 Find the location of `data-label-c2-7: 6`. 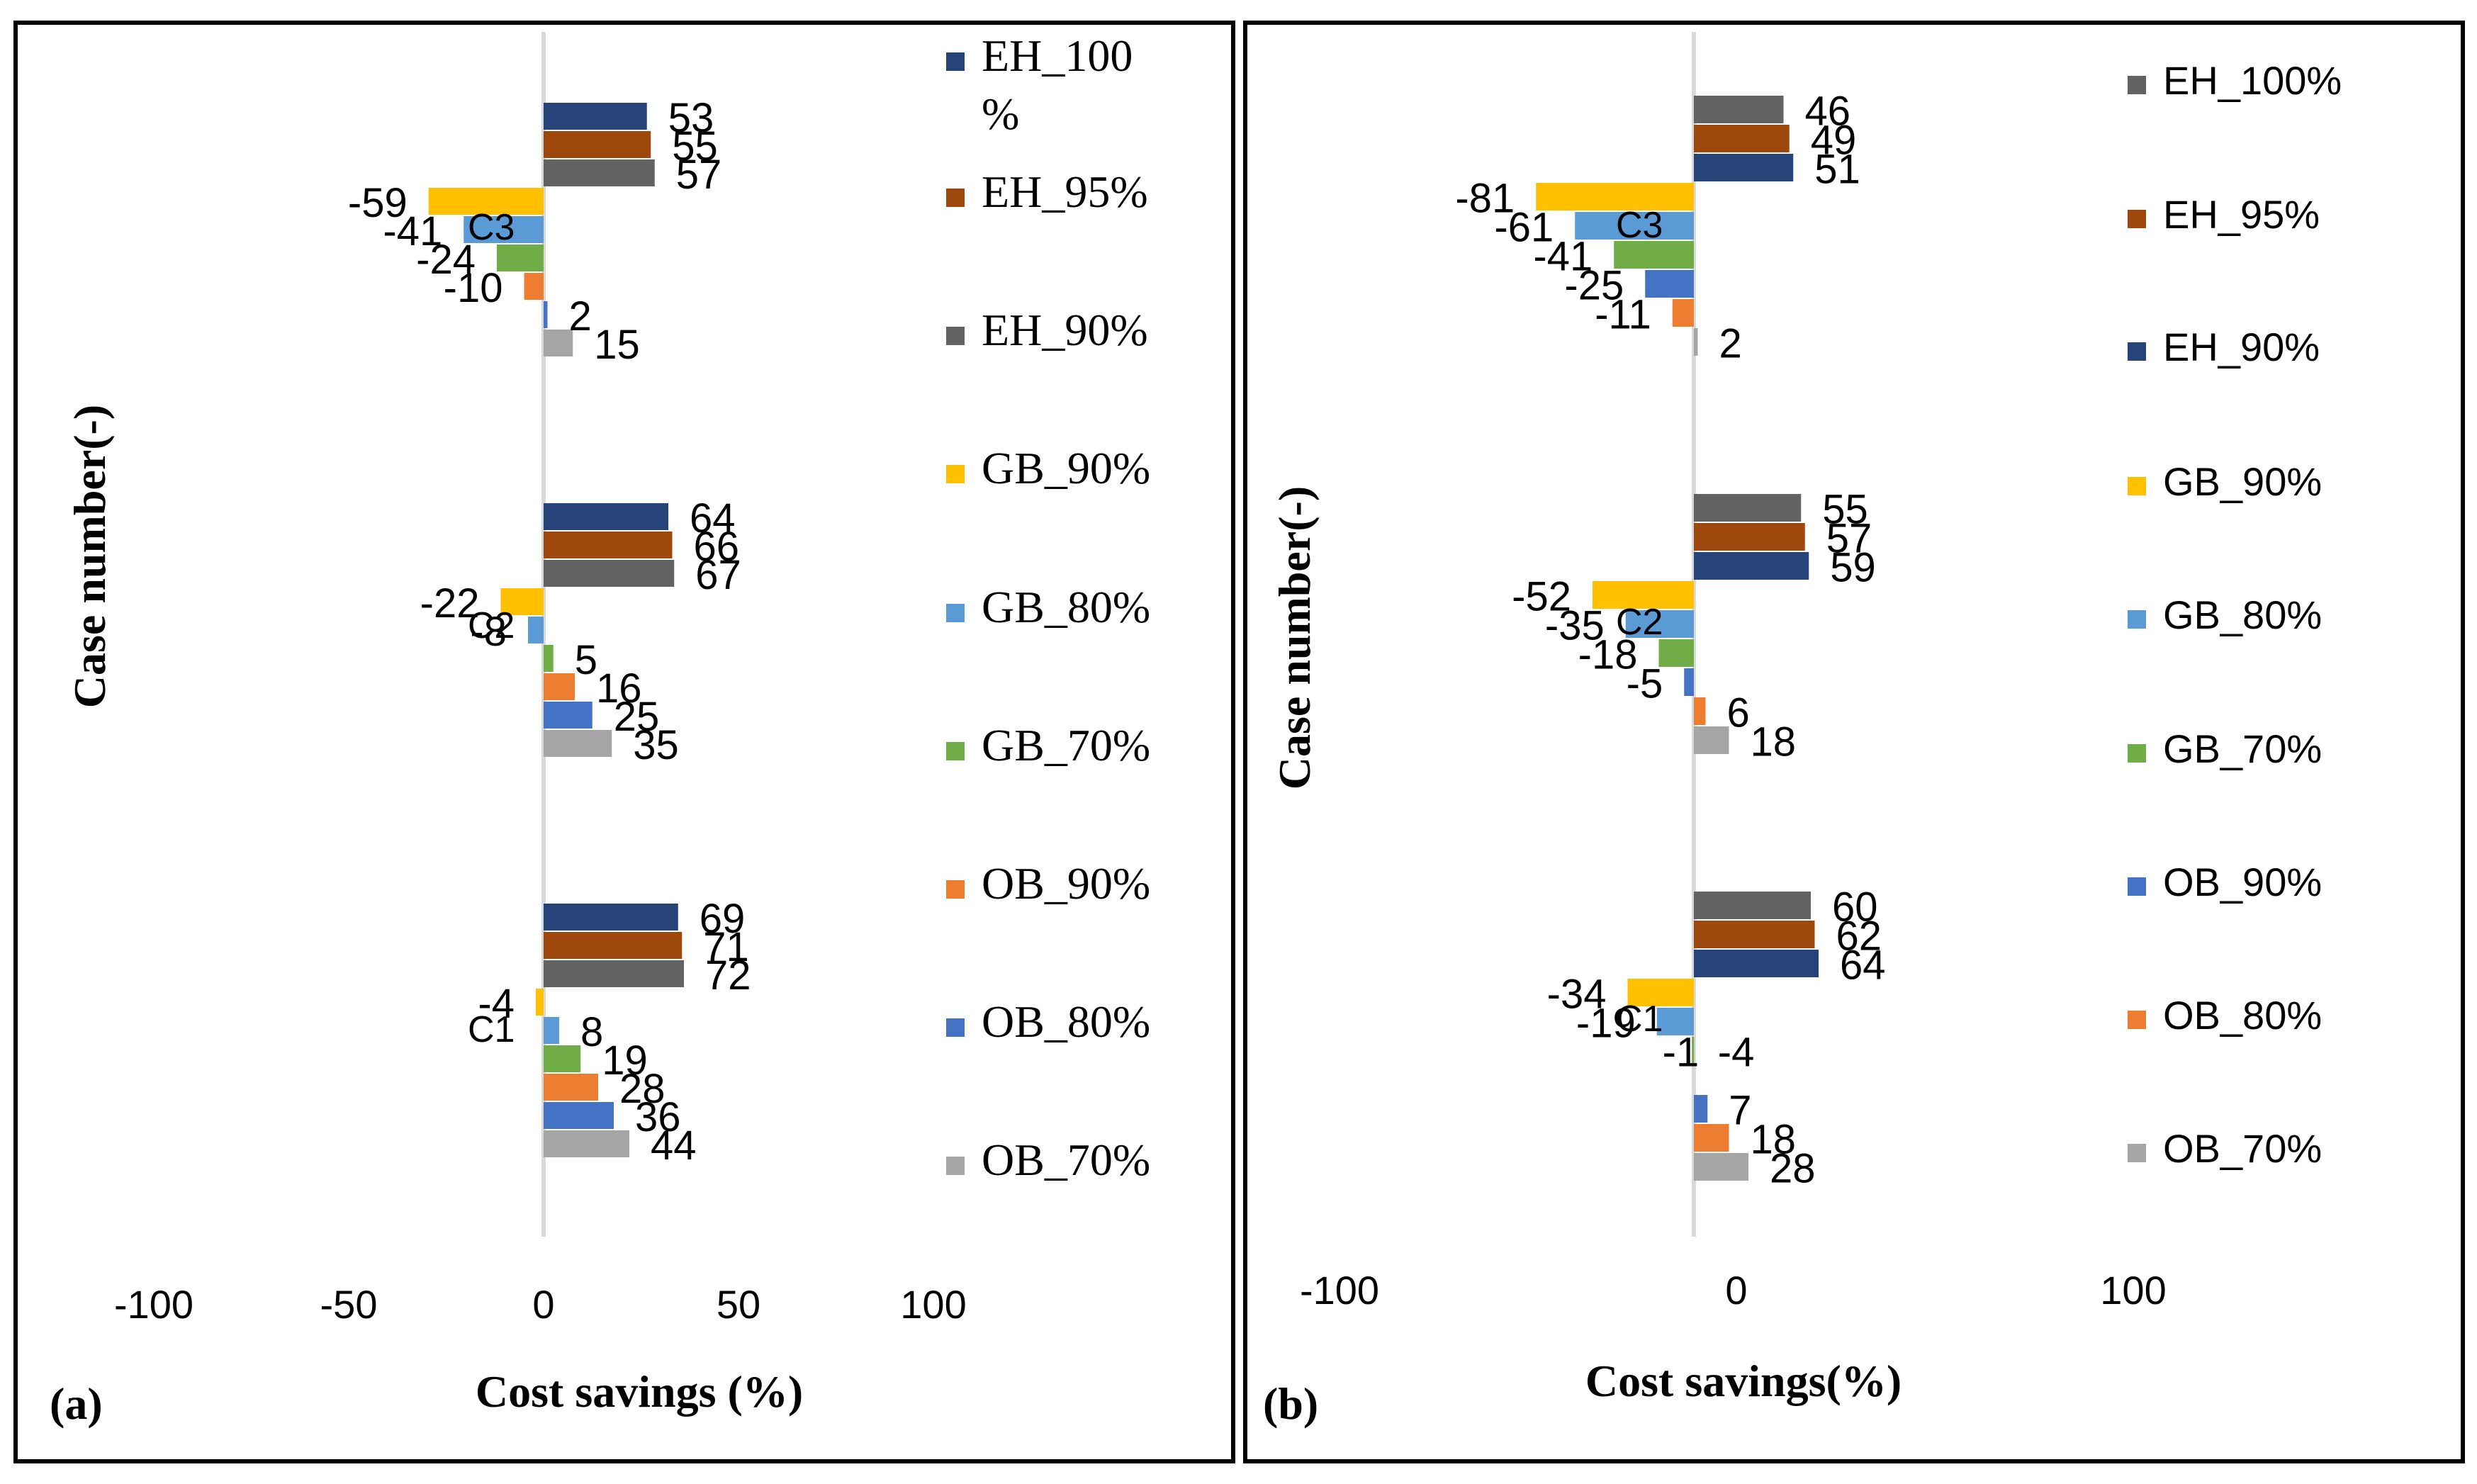

data-label-c2-7: 6 is located at coordinates (1738, 713).